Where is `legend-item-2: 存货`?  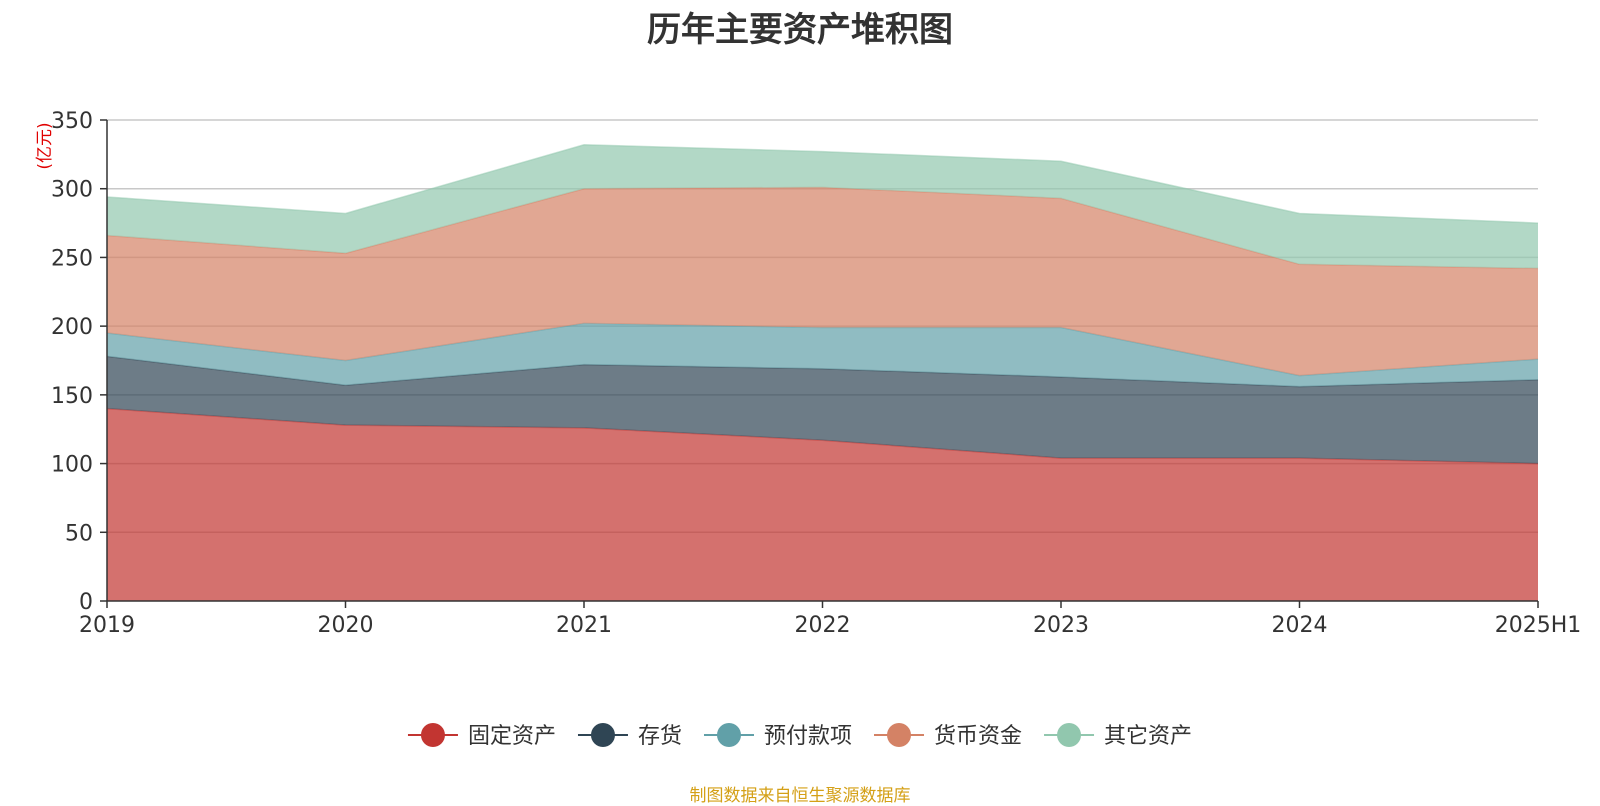
legend-item-2: 存货 is located at coordinates (629, 736).